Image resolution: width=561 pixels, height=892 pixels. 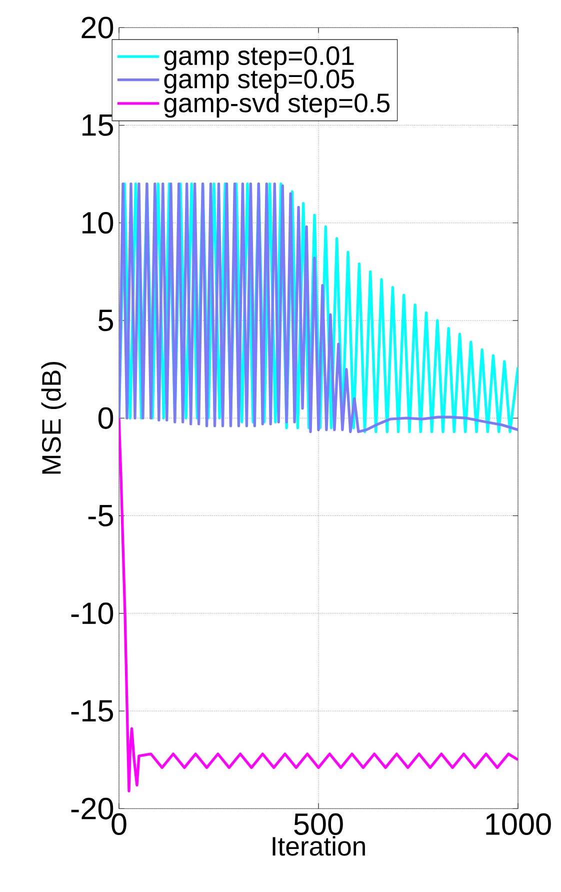 What do you see at coordinates (92, 711) in the screenshot?
I see `y-tick-label: -15` at bounding box center [92, 711].